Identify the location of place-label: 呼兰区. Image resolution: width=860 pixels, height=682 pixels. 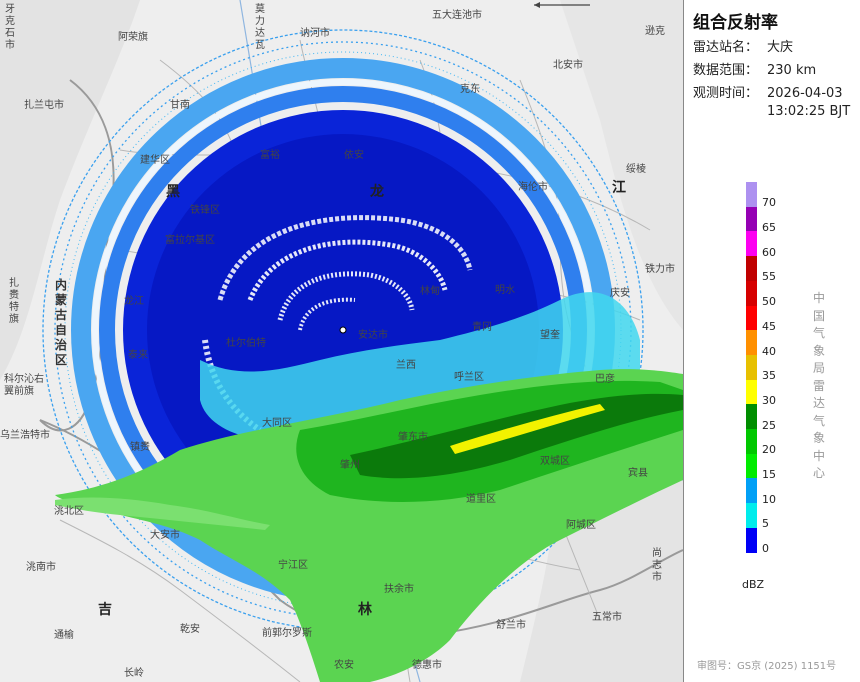
(469, 377).